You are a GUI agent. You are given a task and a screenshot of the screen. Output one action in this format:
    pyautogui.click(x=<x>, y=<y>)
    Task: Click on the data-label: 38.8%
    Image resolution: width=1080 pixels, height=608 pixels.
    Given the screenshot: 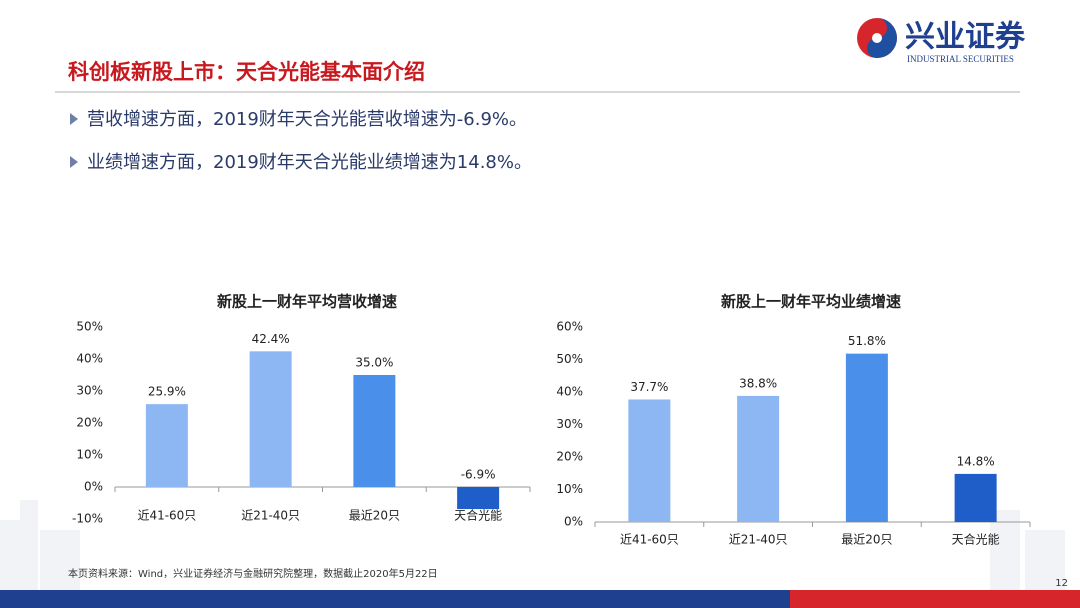 What is the action you would take?
    pyautogui.click(x=758, y=383)
    